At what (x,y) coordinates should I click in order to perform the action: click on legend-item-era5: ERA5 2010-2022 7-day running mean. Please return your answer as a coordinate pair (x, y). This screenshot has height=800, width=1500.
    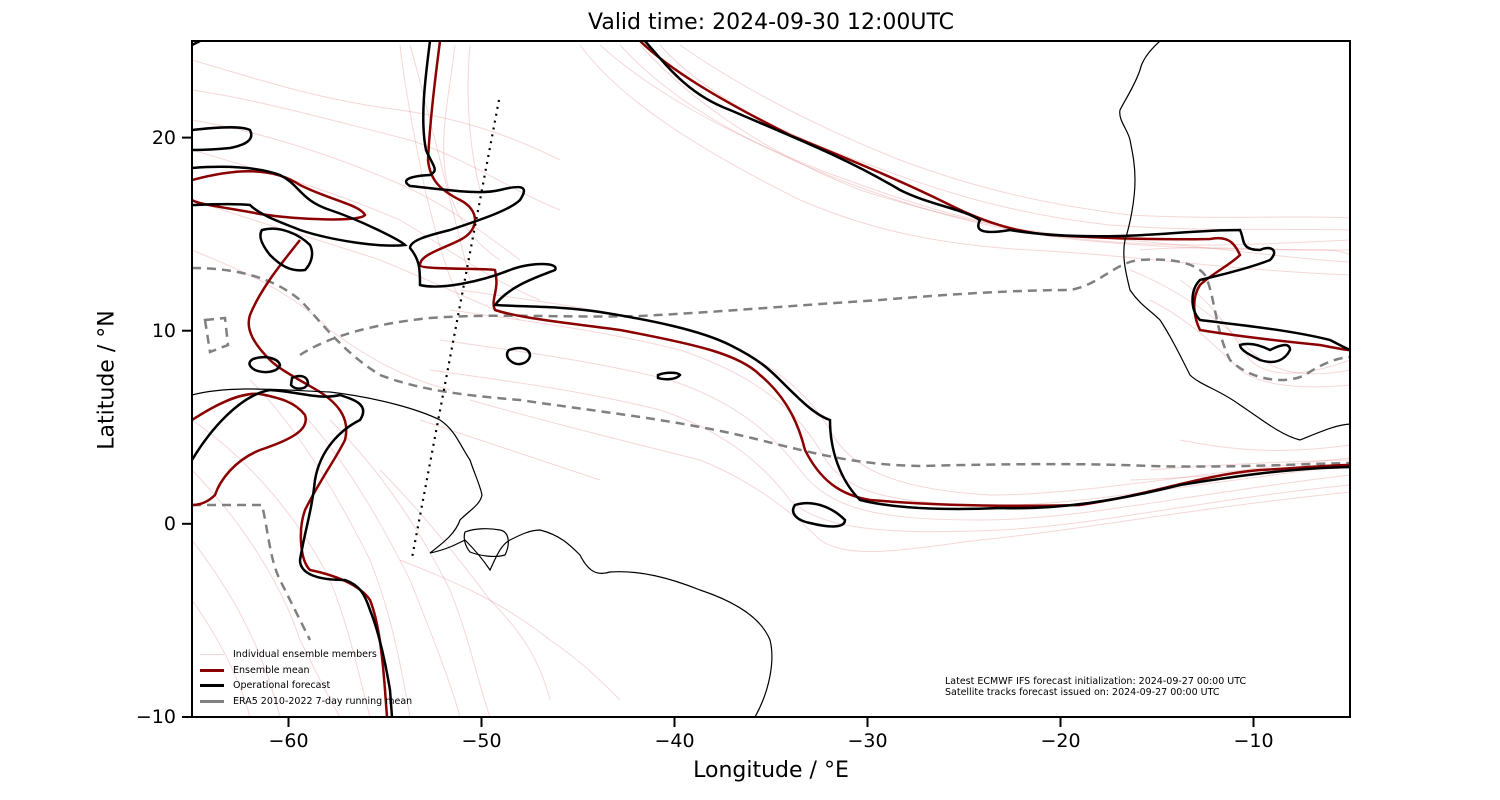
    Looking at the image, I should click on (306, 702).